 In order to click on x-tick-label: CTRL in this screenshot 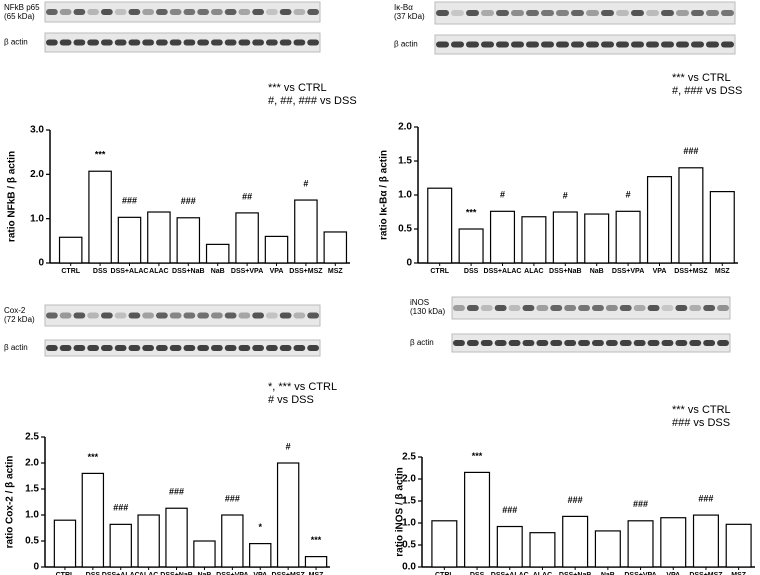, I will do `click(439, 271)`.